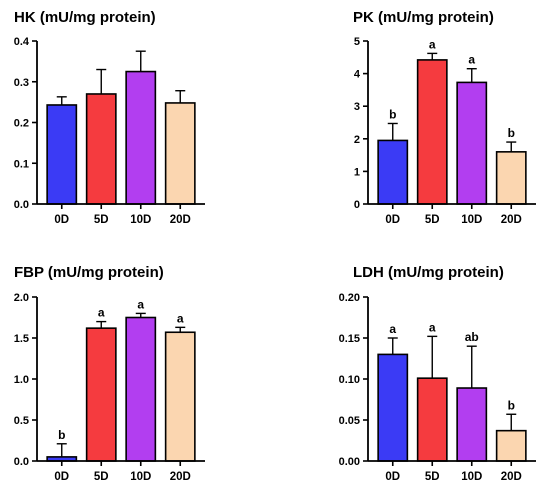 This screenshot has width=550, height=492. What do you see at coordinates (21, 298) in the screenshot?
I see `y-tick-label: 2.0` at bounding box center [21, 298].